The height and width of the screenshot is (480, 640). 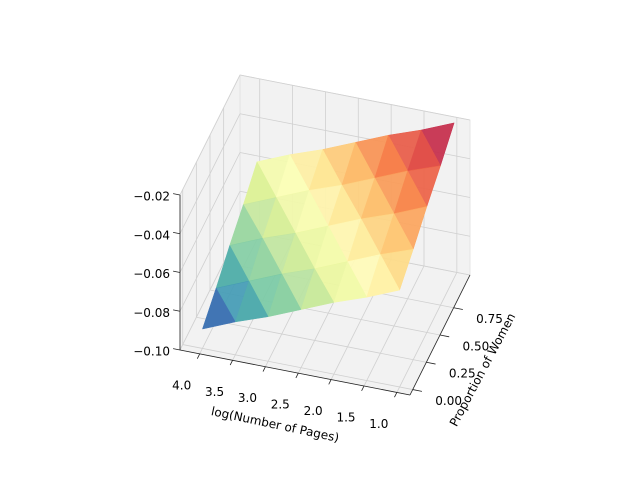 I want to click on x-tick-label: 2.0, so click(x=313, y=411).